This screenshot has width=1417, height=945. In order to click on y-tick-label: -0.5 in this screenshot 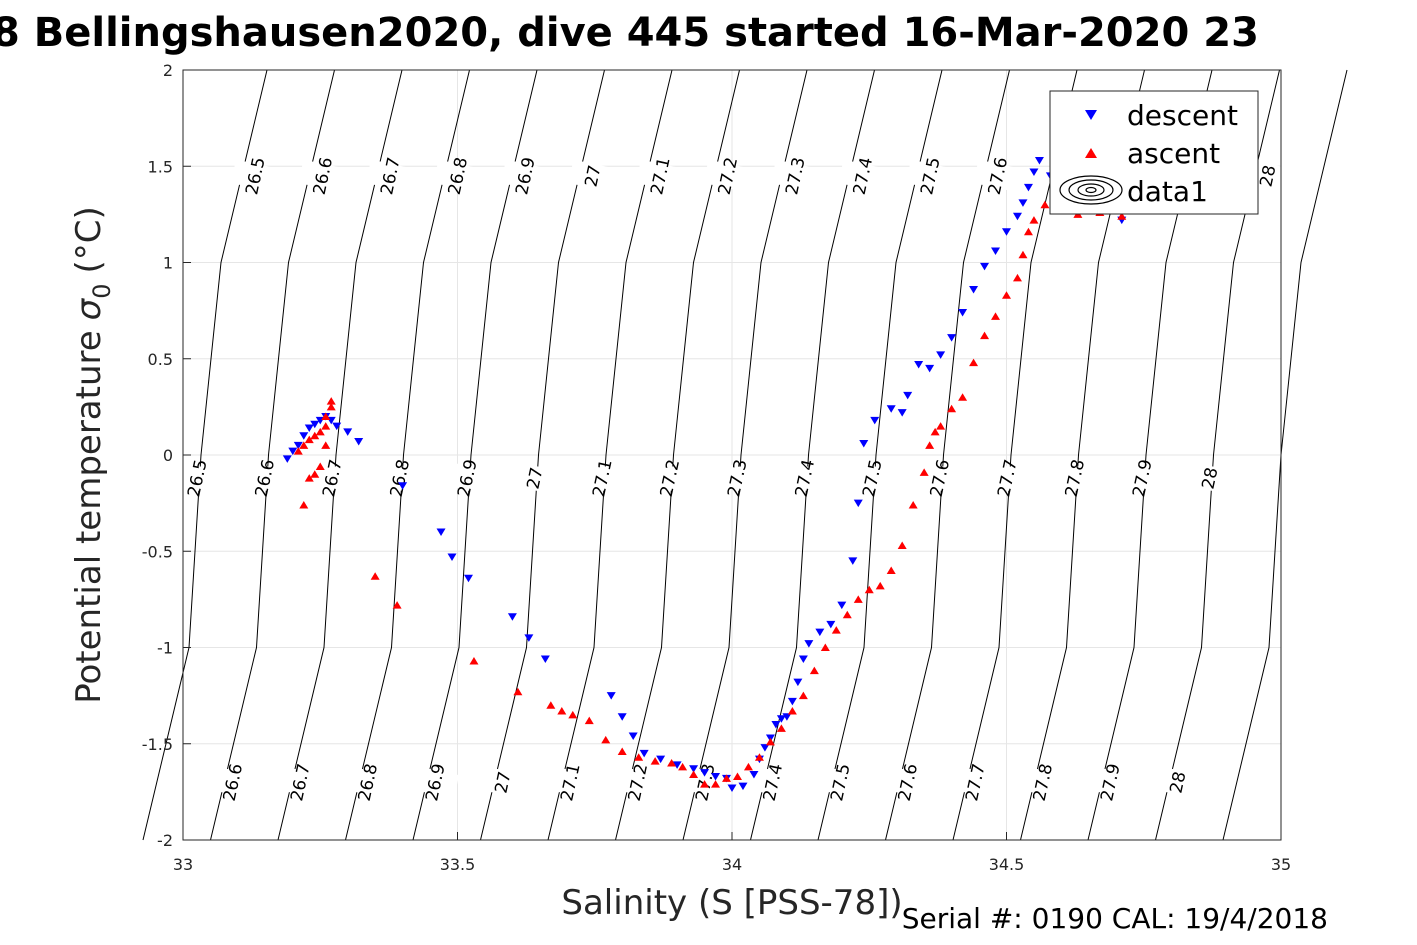, I will do `click(157, 551)`.